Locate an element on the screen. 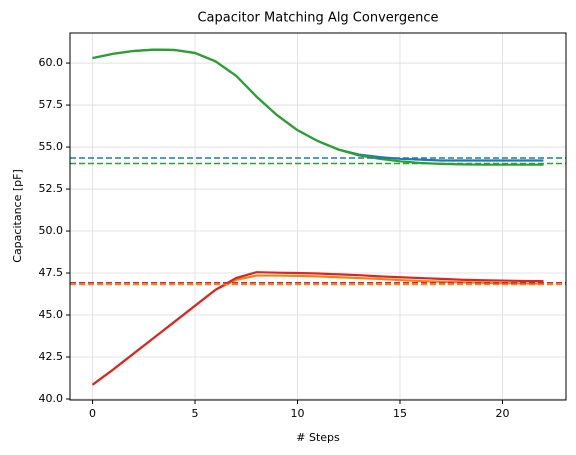 Image resolution: width=576 pixels, height=455 pixels. y-tick-label: 55.0 is located at coordinates (51, 146).